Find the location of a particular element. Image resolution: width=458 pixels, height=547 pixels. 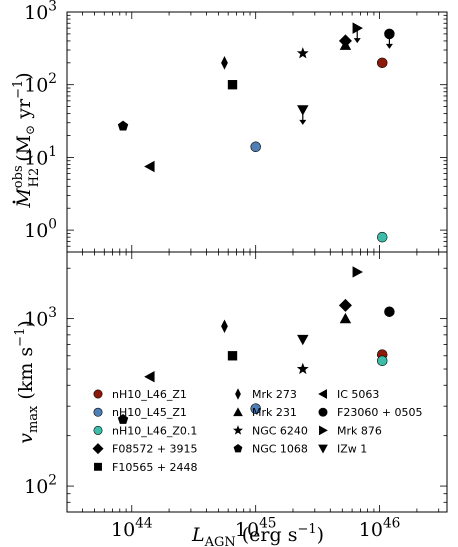

legend-label-f10565-2448: F10565 + 2448 is located at coordinates (155, 467).